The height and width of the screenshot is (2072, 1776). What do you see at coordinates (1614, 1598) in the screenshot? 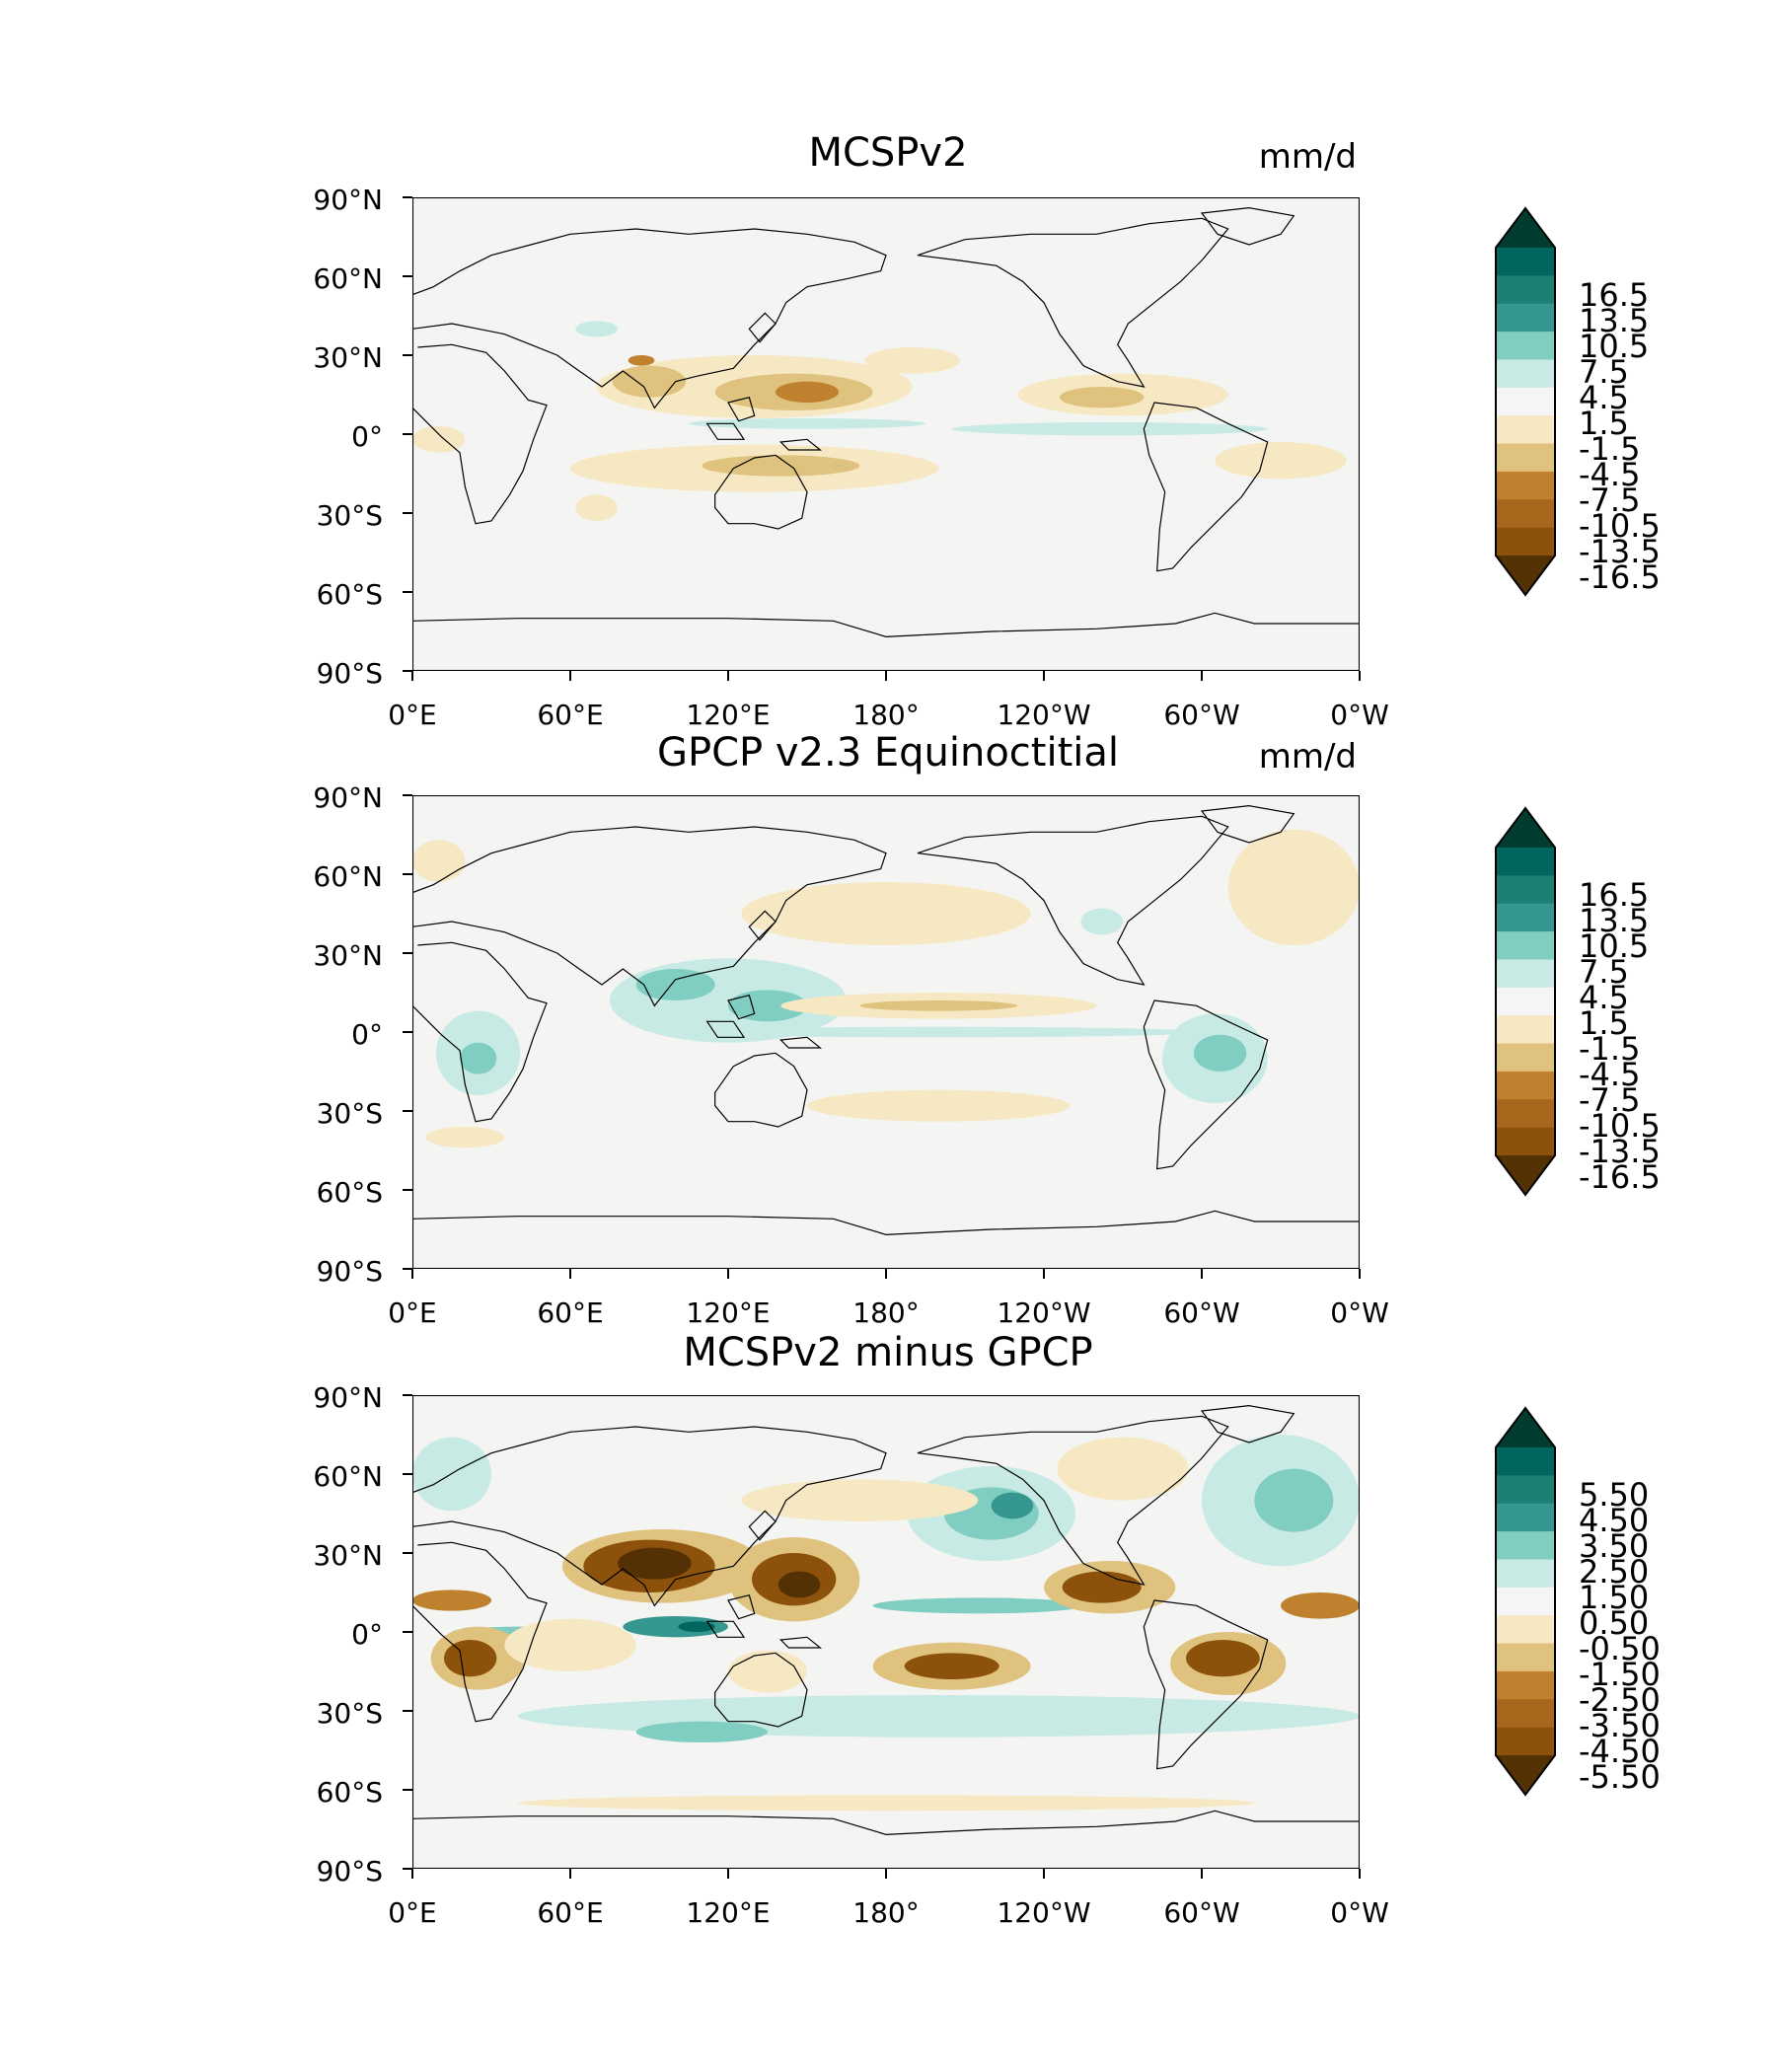
I see `colorbar-label: 1.50` at bounding box center [1614, 1598].